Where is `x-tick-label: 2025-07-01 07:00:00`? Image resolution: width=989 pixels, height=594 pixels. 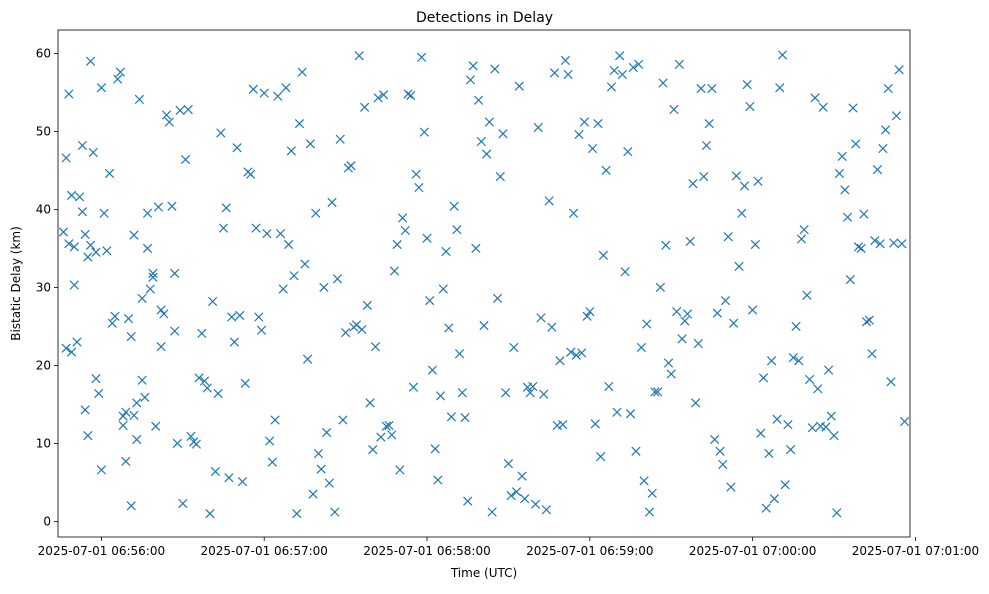
x-tick-label: 2025-07-01 07:00:00 is located at coordinates (752, 551).